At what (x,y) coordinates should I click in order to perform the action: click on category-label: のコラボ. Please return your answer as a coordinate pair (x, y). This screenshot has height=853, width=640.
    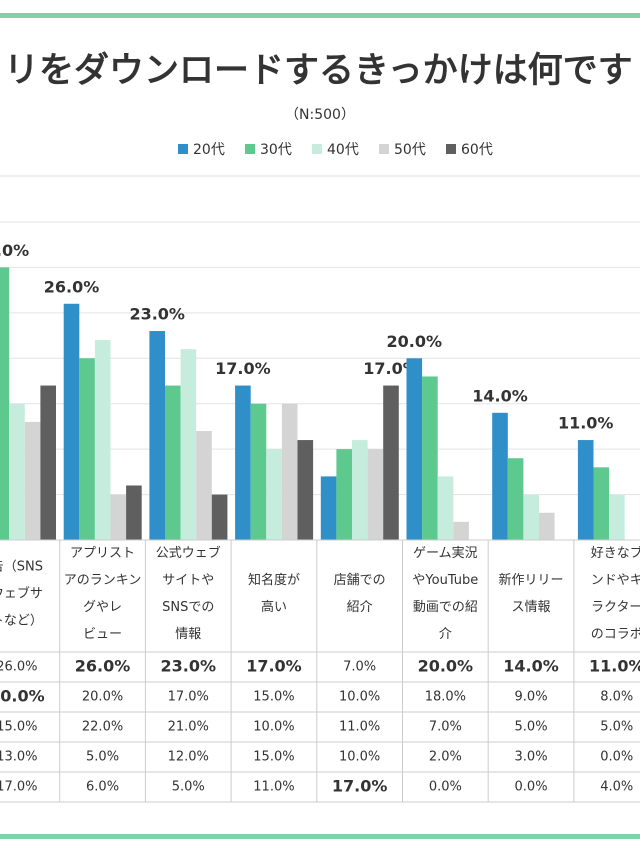
    Looking at the image, I should click on (615, 634).